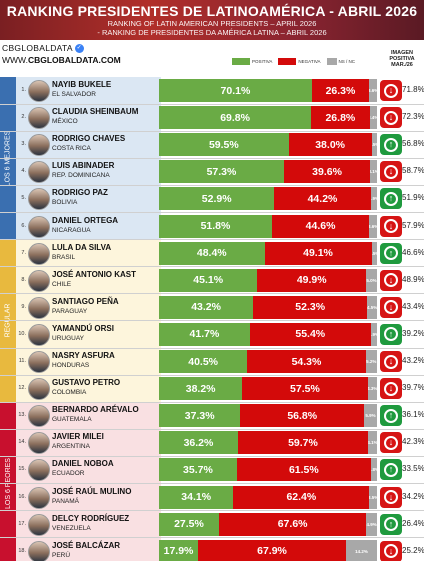 This screenshot has height=561, width=424. What do you see at coordinates (268, 443) in the screenshot?
I see `stacked-bar: 36.2%59.7%4.1%` at bounding box center [268, 443].